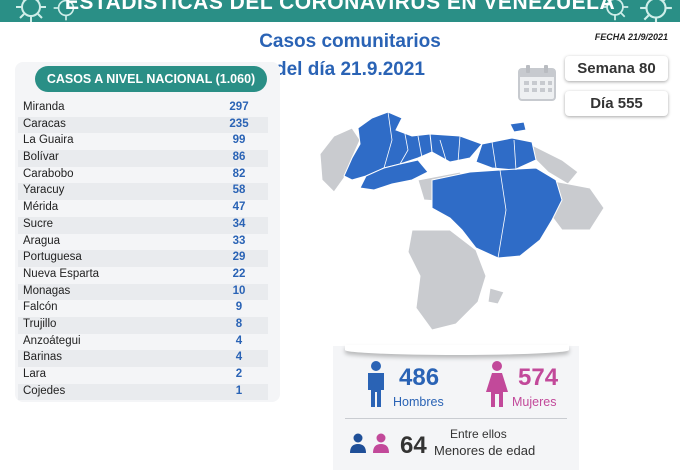 The image size is (680, 470). I want to click on table-row: Anzoátegui 4, so click(143, 342).